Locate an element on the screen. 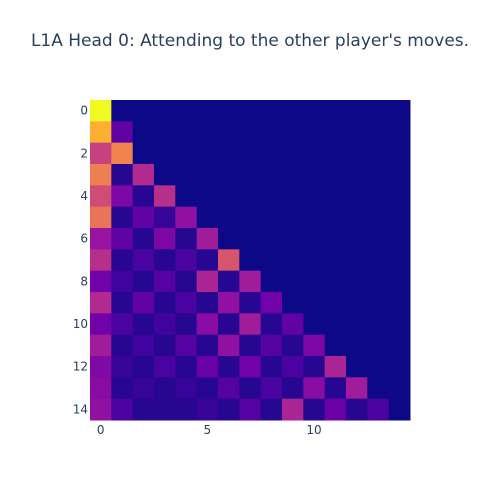 The image size is (500, 500). heatmap-cell-r12-c2 is located at coordinates (143, 367).